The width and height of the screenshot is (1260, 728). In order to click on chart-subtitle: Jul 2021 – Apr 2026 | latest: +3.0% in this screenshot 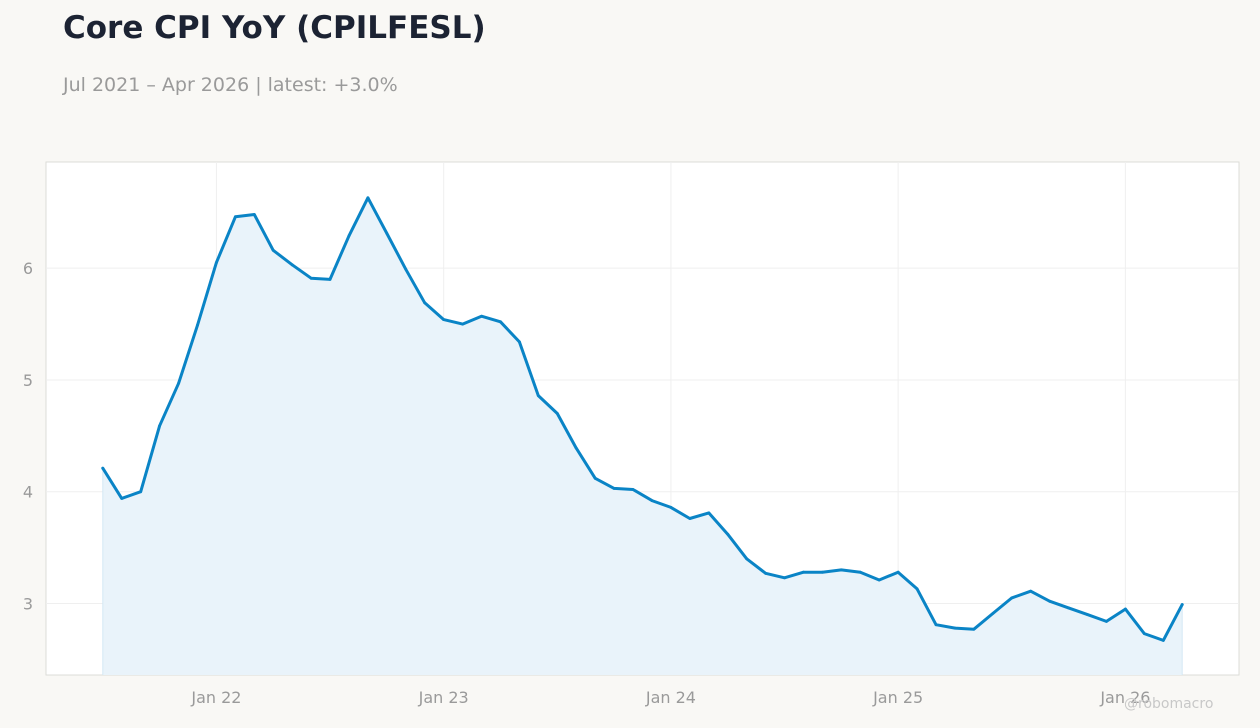, I will do `click(230, 85)`.